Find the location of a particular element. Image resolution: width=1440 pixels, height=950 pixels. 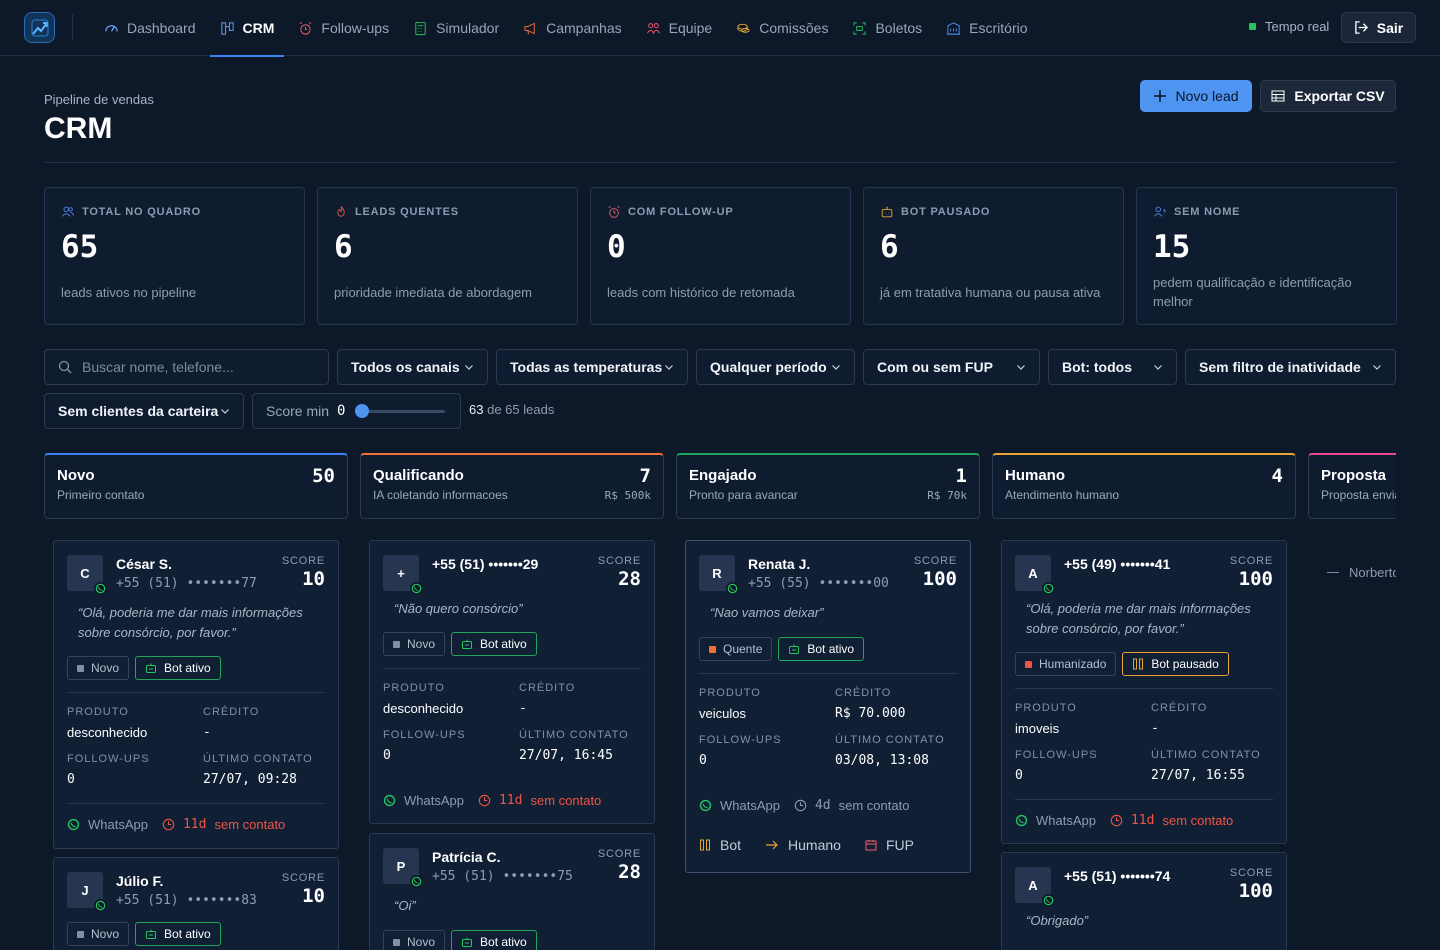

logout-button: Sair is located at coordinates (1378, 27).